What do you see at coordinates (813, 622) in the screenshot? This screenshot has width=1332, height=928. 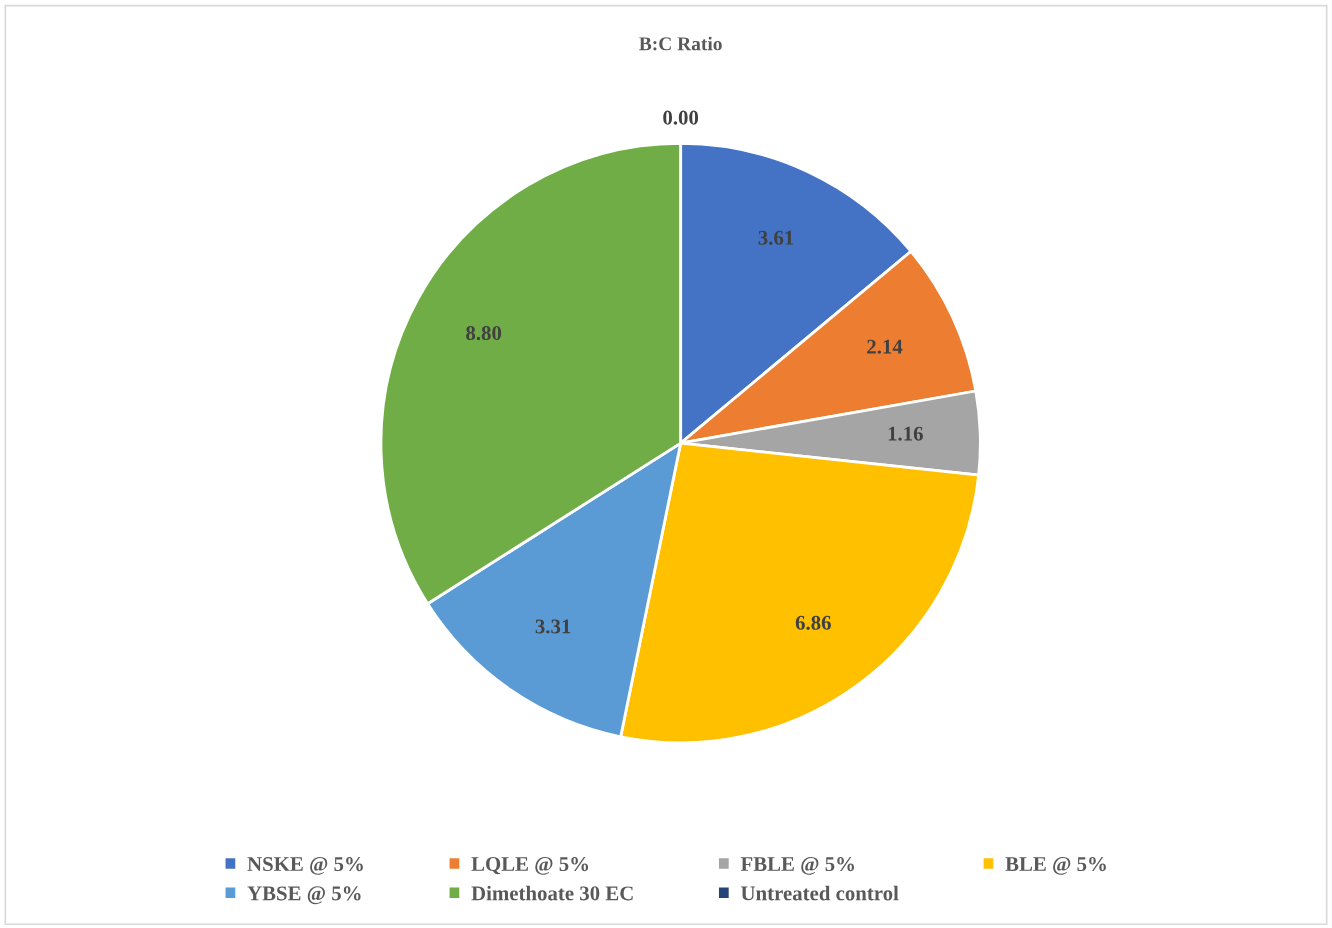 I see `data-label: 6.86` at bounding box center [813, 622].